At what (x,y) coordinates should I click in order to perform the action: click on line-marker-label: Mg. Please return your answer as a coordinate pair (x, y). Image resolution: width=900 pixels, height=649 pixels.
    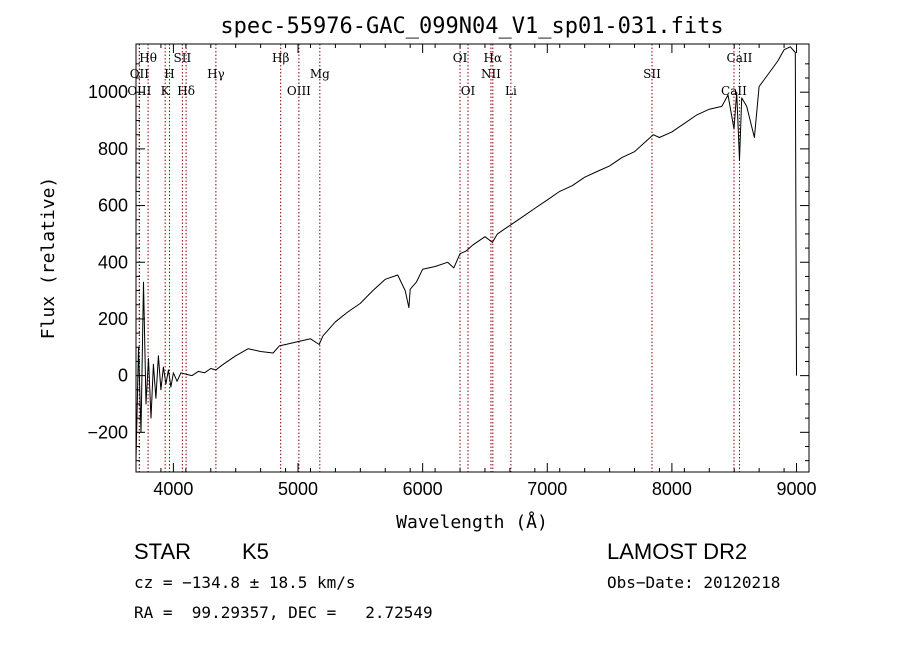
    Looking at the image, I should click on (320, 74).